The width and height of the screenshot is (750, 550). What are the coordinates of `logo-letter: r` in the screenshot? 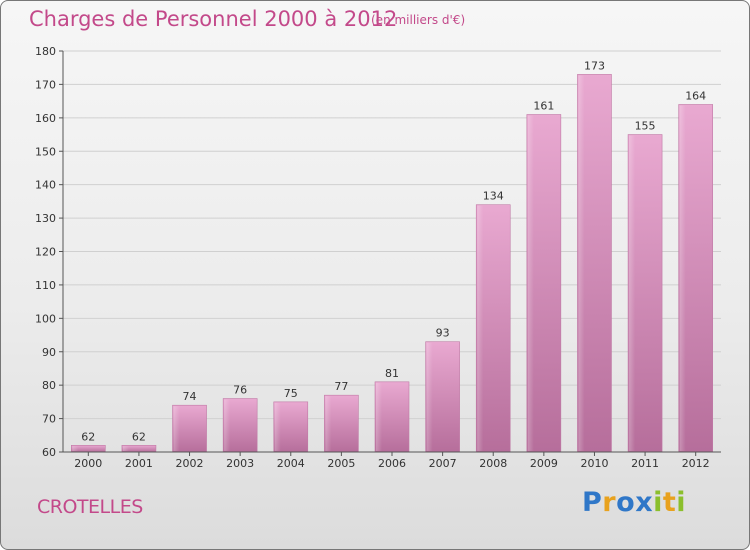 It's located at (609, 502).